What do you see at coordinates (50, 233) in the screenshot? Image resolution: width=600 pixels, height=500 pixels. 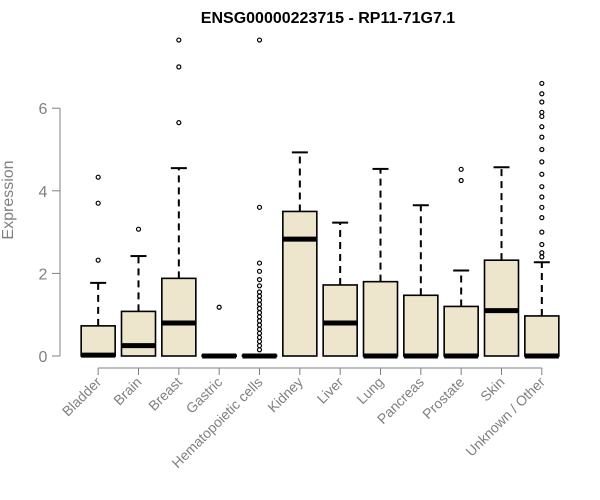 I see `y-axis: 0 2 4 6` at bounding box center [50, 233].